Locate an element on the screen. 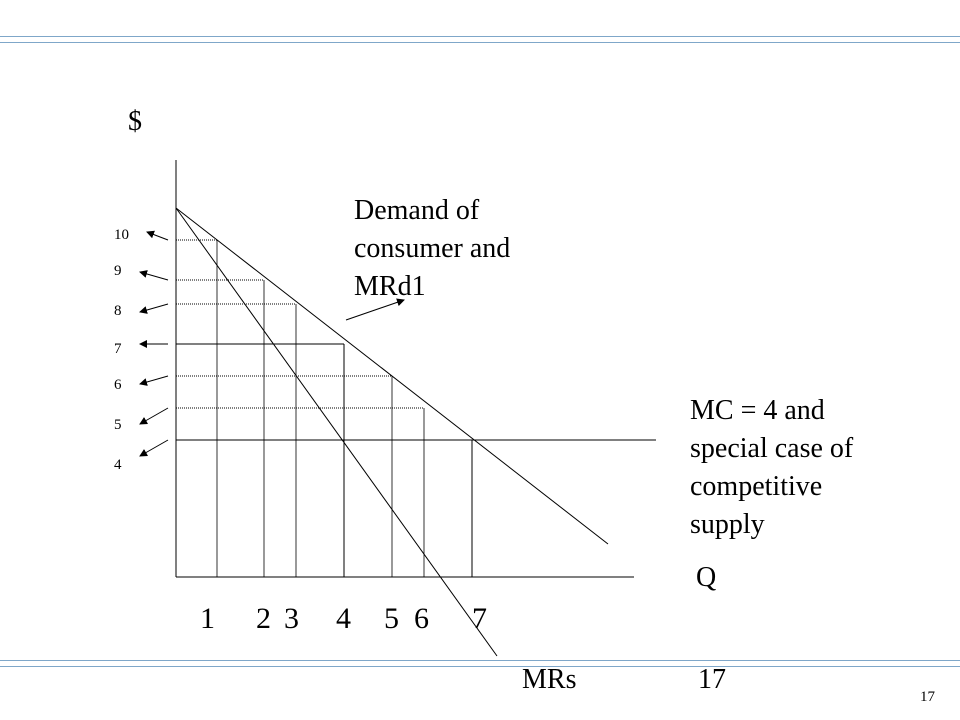 Image resolution: width=960 pixels, height=720 pixels. price-steps is located at coordinates (324, 408).